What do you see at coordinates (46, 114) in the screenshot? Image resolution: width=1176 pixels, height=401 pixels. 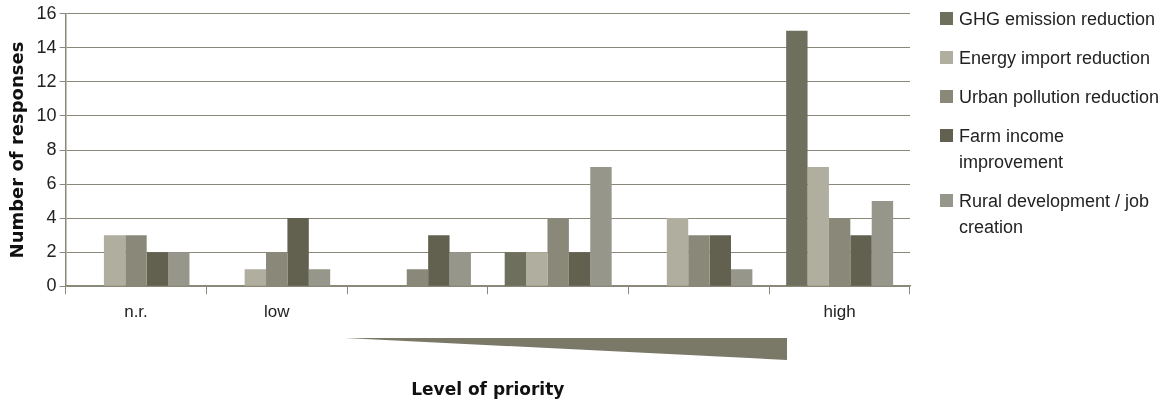 I see `y-tick-label: 10` at bounding box center [46, 114].